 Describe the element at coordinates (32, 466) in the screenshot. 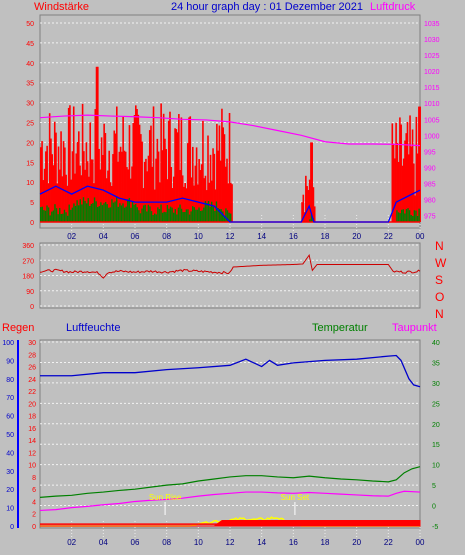

I see `humidity-tick-label: 10` at that location.